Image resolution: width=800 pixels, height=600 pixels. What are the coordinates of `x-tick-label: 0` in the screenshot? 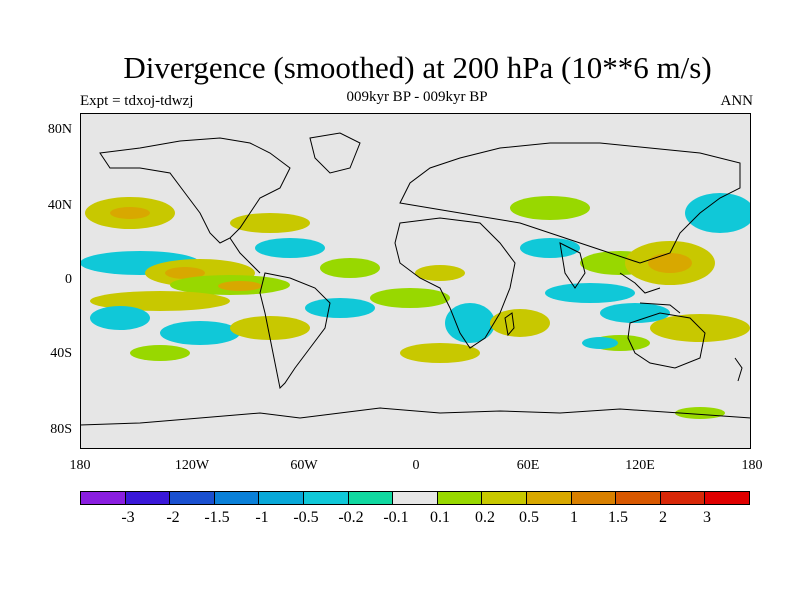 It's located at (416, 465).